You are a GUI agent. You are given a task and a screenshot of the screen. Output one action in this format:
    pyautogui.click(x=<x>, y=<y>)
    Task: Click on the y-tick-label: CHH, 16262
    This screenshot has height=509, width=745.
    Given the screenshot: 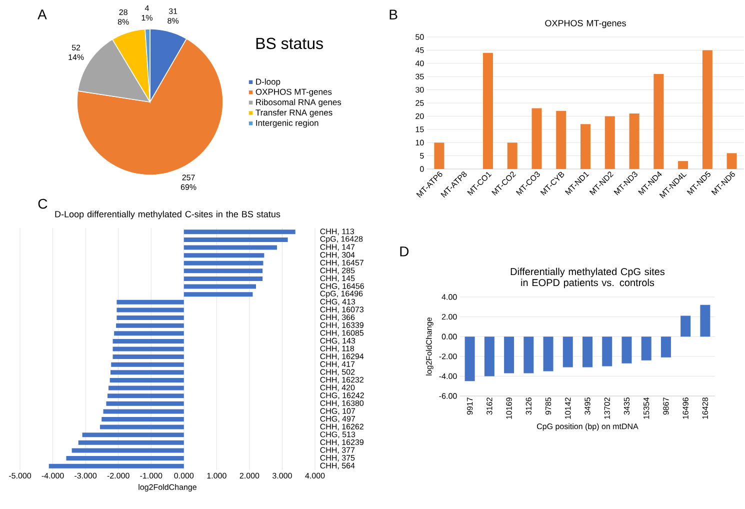 What is the action you would take?
    pyautogui.click(x=342, y=427)
    